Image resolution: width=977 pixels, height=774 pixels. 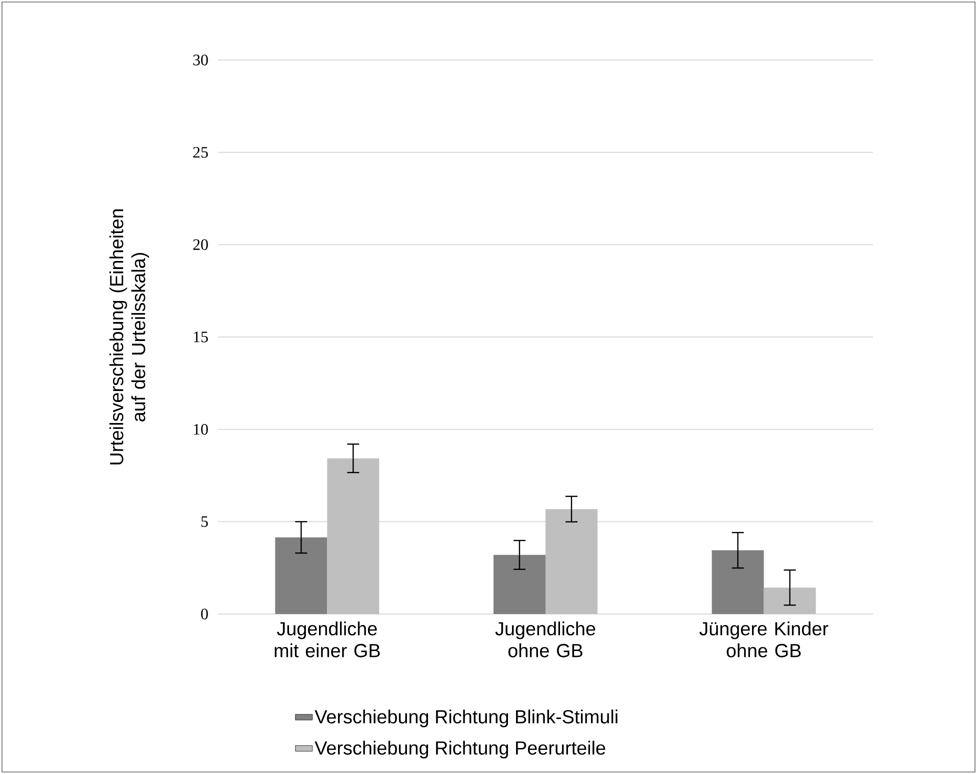 What do you see at coordinates (204, 614) in the screenshot?
I see `y-tick-label: 0` at bounding box center [204, 614].